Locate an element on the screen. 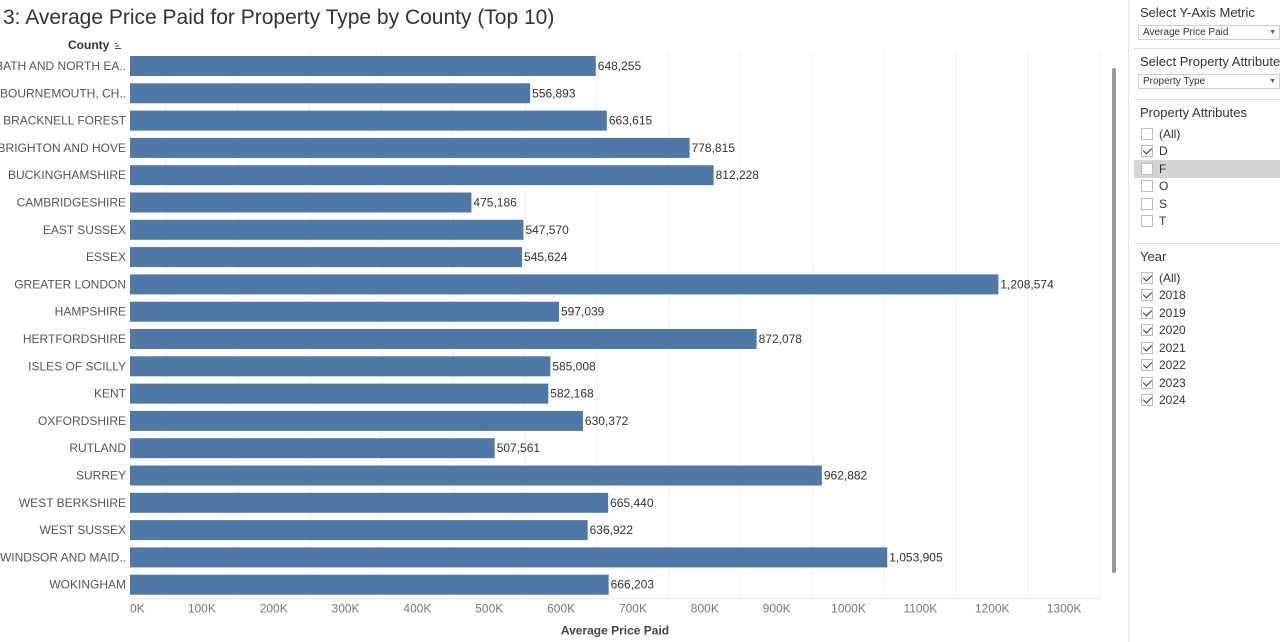 The image size is (1280, 642). data-label: 547,570 is located at coordinates (547, 230).